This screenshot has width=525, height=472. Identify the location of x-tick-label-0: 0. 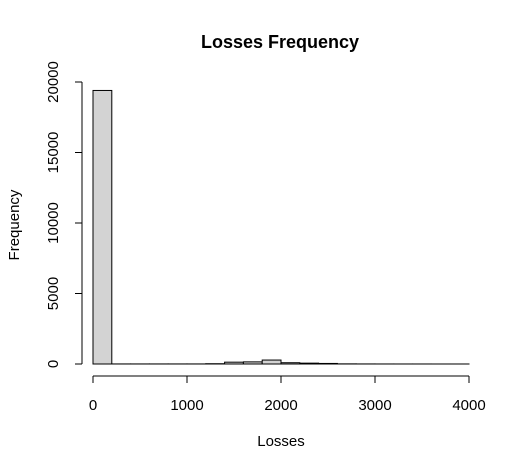
(93, 405).